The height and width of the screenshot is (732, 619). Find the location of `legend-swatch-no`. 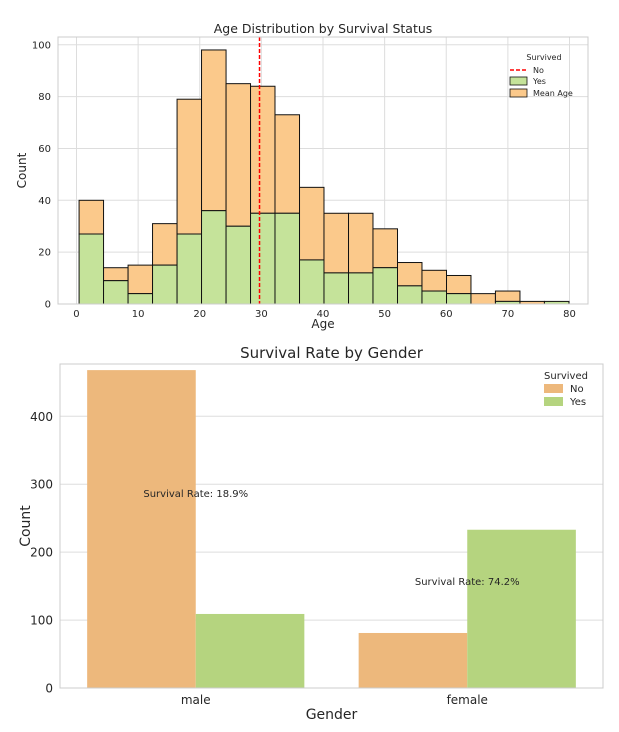

legend-swatch-no is located at coordinates (553, 388).